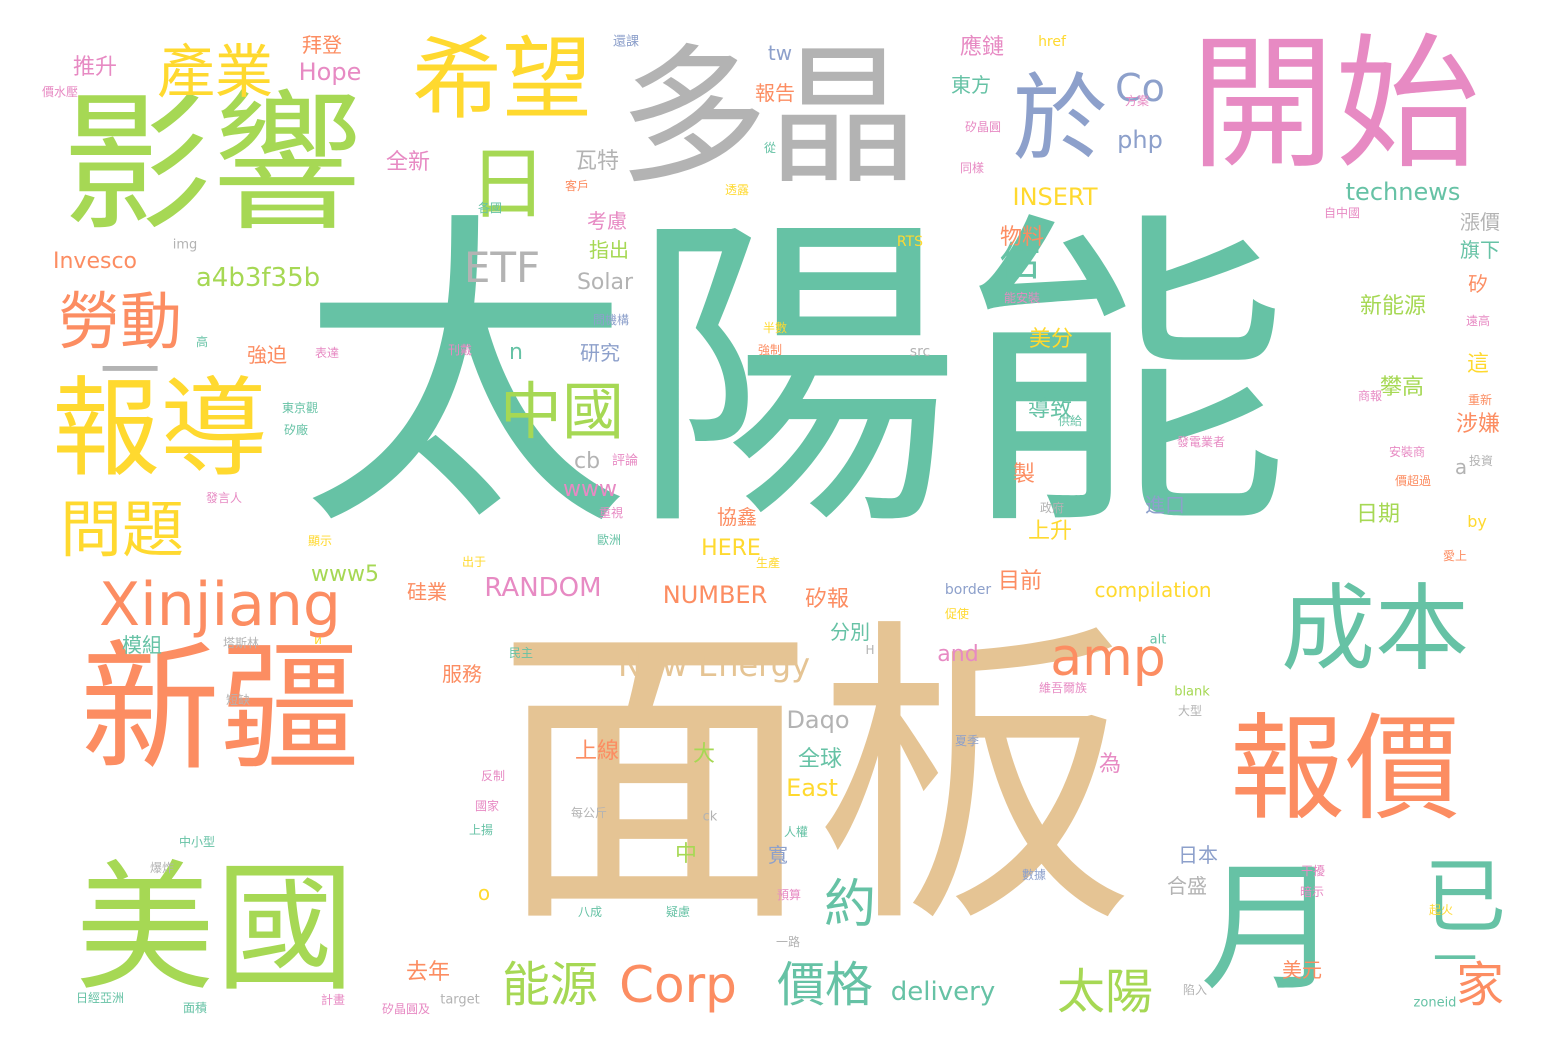  What do you see at coordinates (1478, 424) in the screenshot?
I see `cloud-word: 涉嫌` at bounding box center [1478, 424].